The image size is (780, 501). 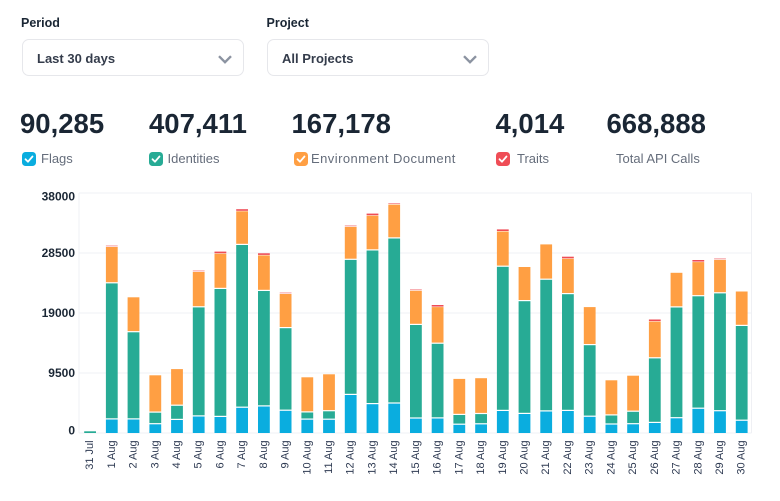 I want to click on svg-text: 31 Jul, so click(x=90, y=454).